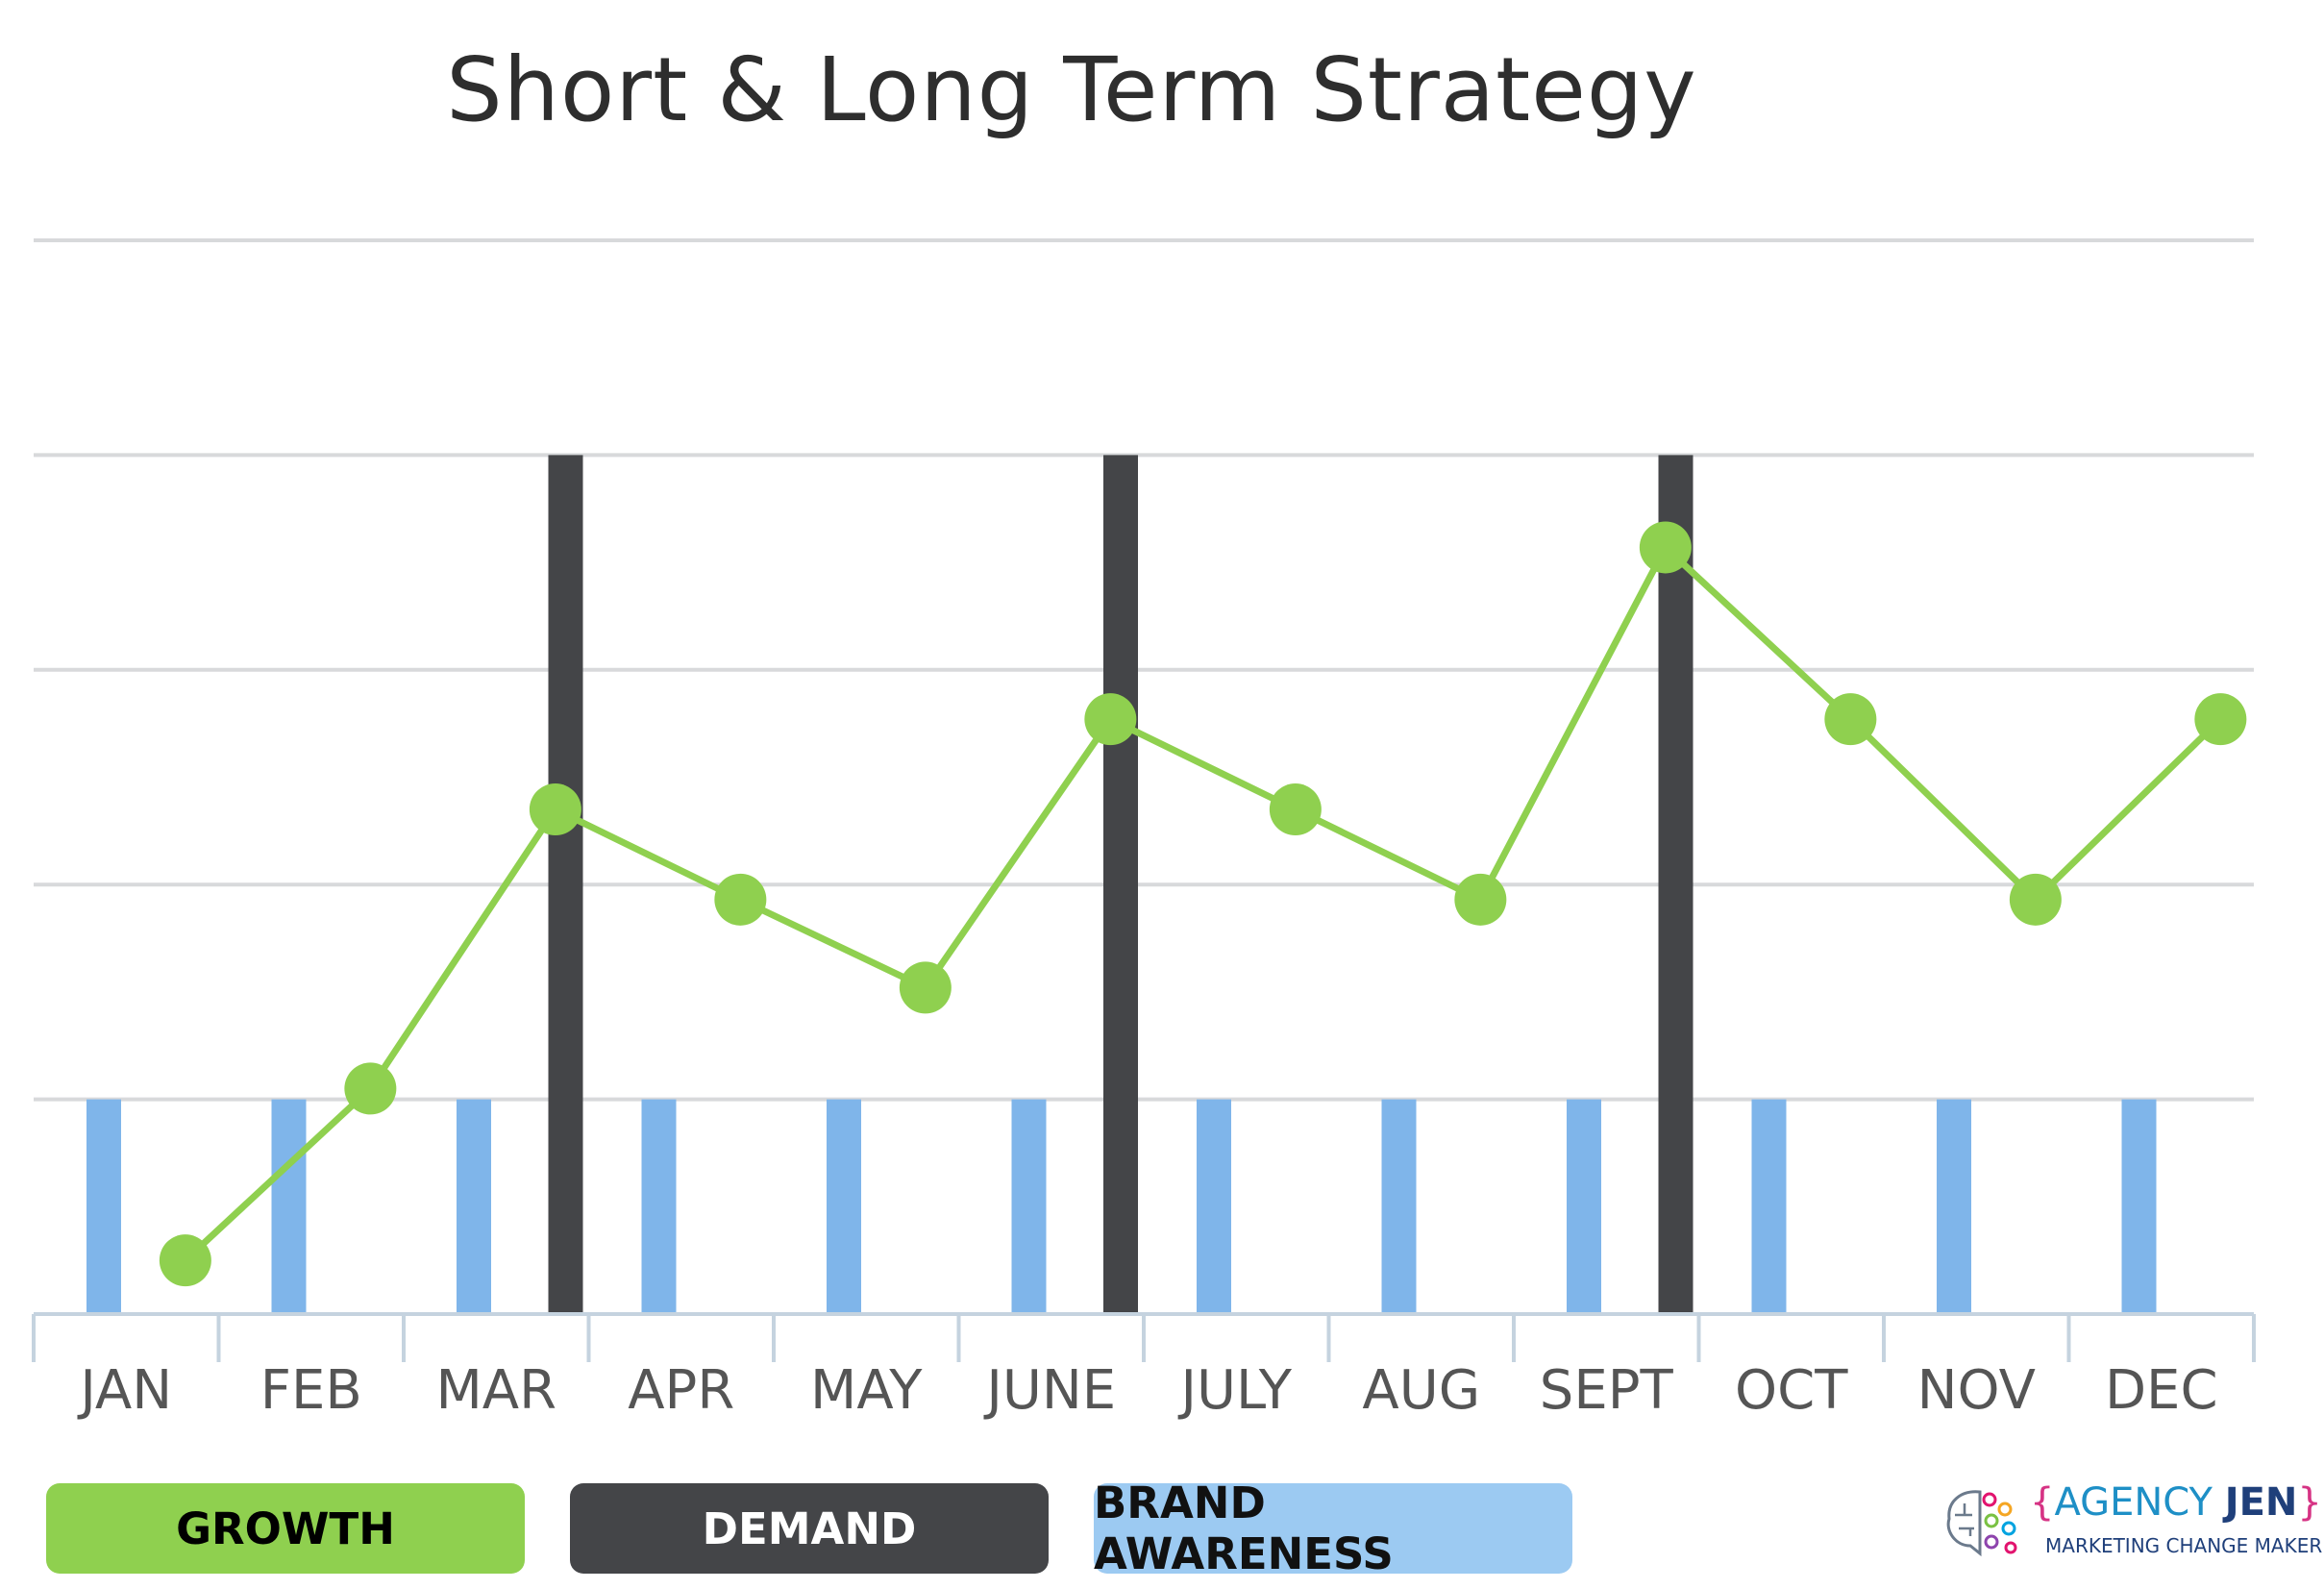 This screenshot has width=2324, height=1589. Describe the element at coordinates (866, 1390) in the screenshot. I see `x-tick-label: MAY` at that location.